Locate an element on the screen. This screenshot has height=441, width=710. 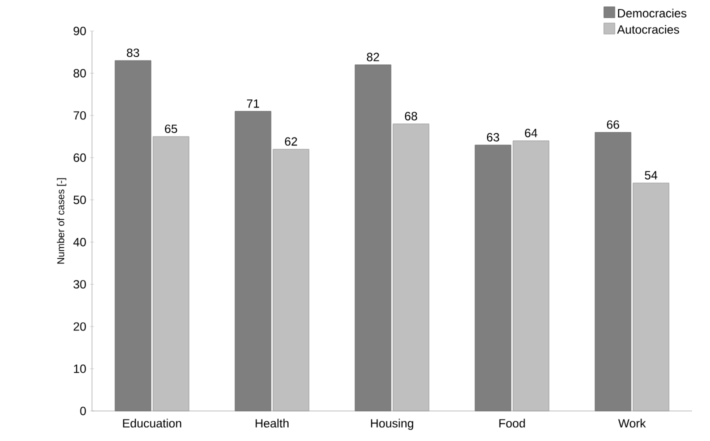
x-tick-label: Food is located at coordinates (512, 423).